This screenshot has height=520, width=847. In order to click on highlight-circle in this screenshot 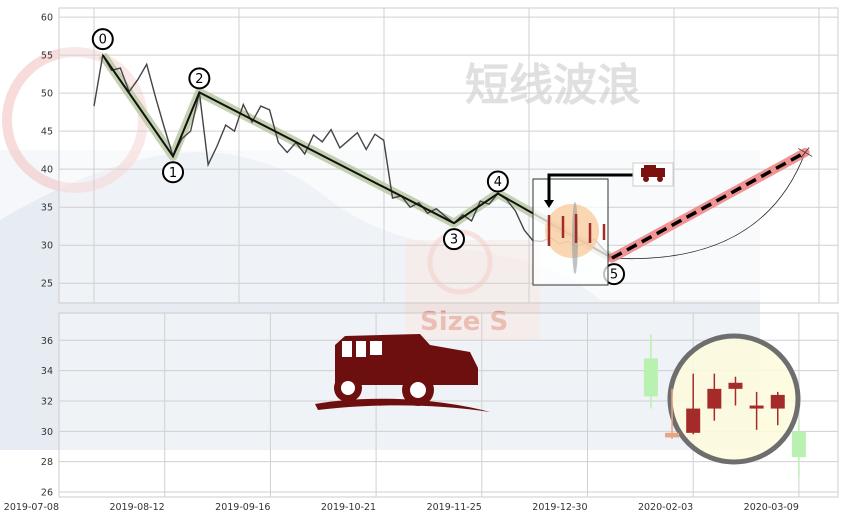, I will do `click(734, 399)`.